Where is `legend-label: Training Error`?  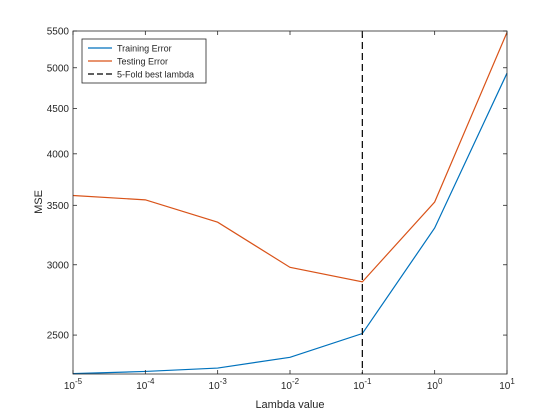 legend-label: Training Error is located at coordinates (144, 49).